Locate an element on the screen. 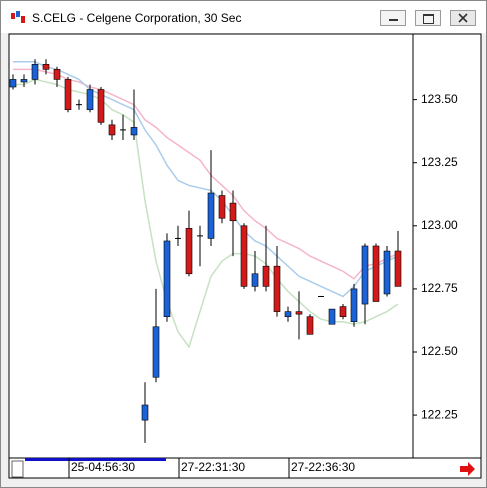 The image size is (487, 488). y-tick-label: 122.75 is located at coordinates (439, 288).